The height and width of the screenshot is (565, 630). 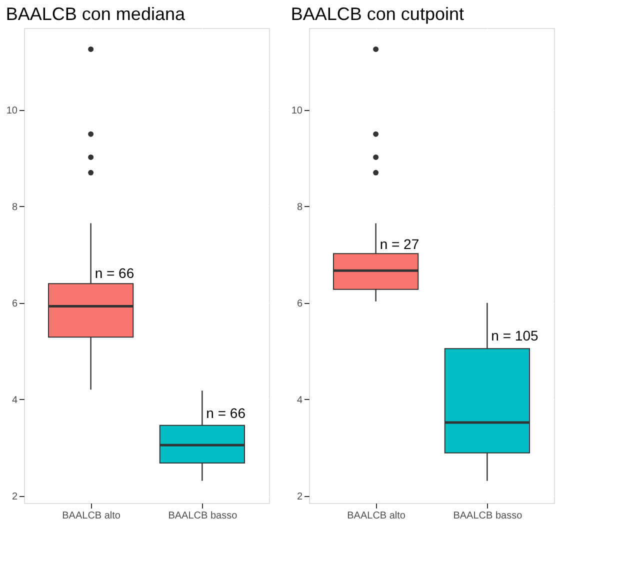 I want to click on annotation: n = 27, so click(x=400, y=244).